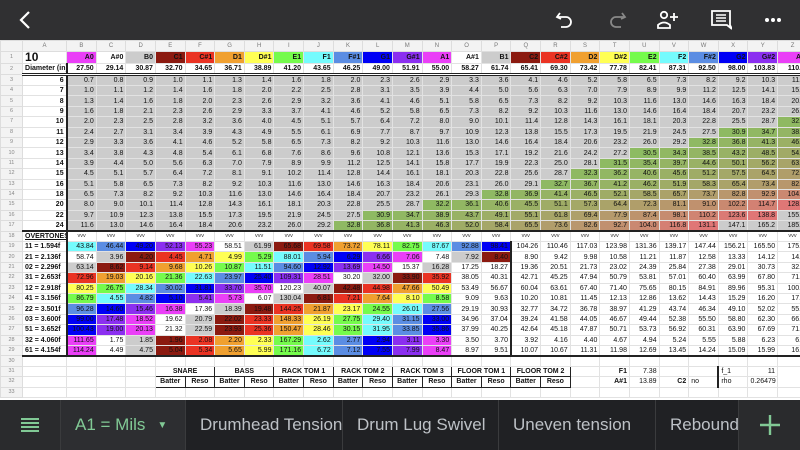 The width and height of the screenshot is (800, 450). Describe the element at coordinates (614, 205) in the screenshot. I see `tension-cell: 64.4` at that location.